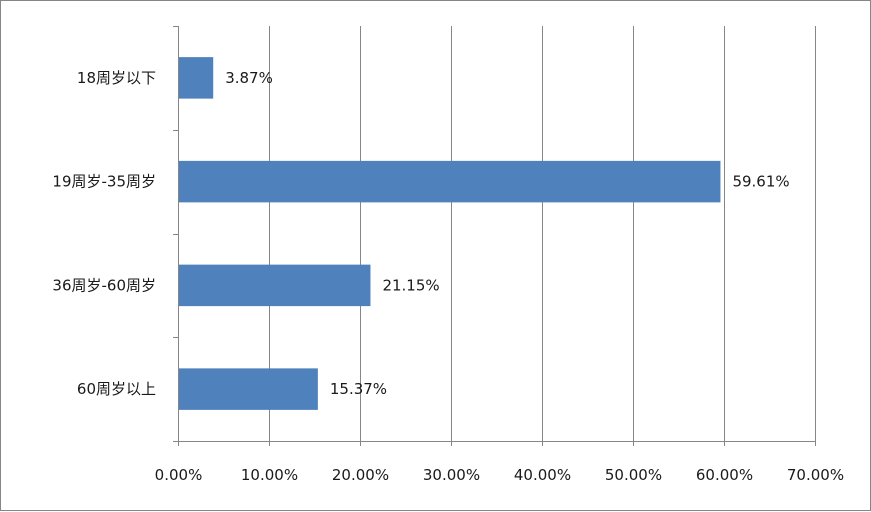 Image resolution: width=871 pixels, height=512 pixels. I want to click on category-label: 60周岁以上, so click(116, 389).